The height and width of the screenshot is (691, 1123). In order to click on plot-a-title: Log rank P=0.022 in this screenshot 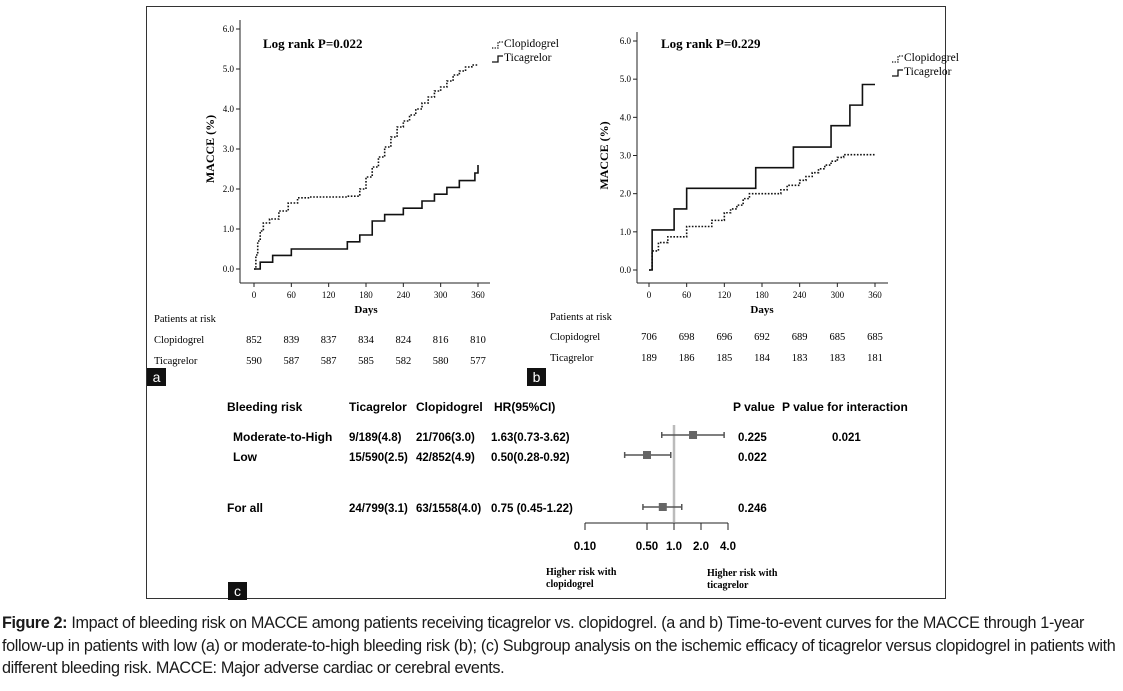, I will do `click(313, 43)`.